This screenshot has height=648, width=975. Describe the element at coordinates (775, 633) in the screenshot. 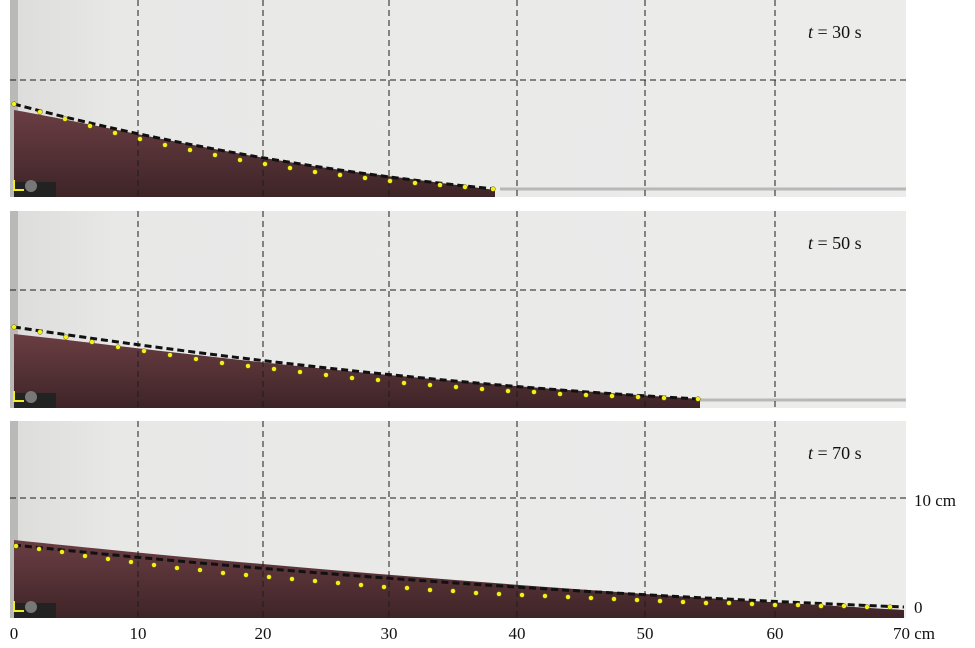

I see `x-tick-label: 60` at that location.